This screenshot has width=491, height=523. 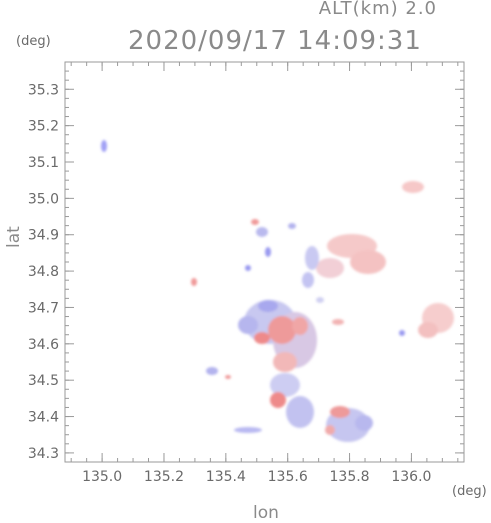 I want to click on y-tick-label: 34.7, so click(x=43, y=308).